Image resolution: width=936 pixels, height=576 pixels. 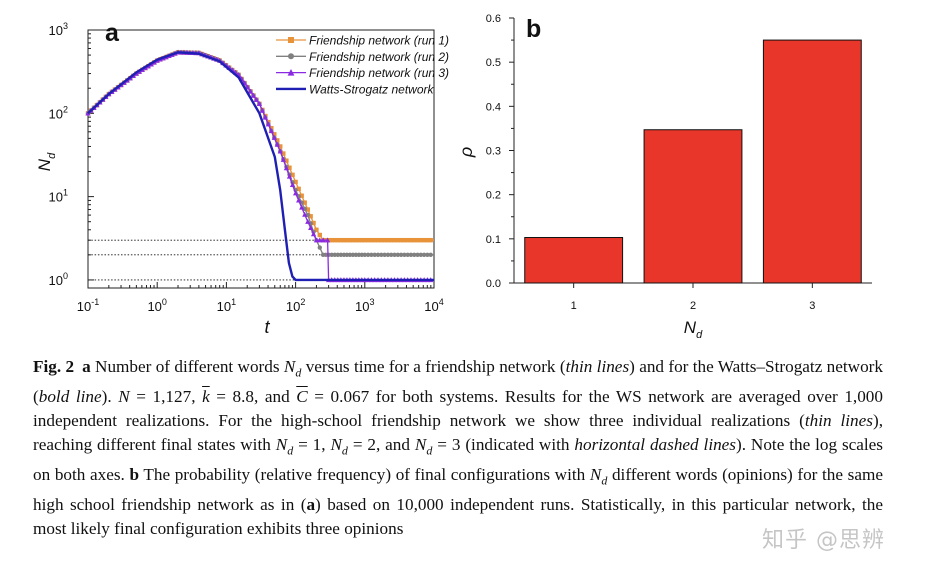 What do you see at coordinates (655, 444) in the screenshot?
I see `caption-fragment: horizontal dashed lines` at bounding box center [655, 444].